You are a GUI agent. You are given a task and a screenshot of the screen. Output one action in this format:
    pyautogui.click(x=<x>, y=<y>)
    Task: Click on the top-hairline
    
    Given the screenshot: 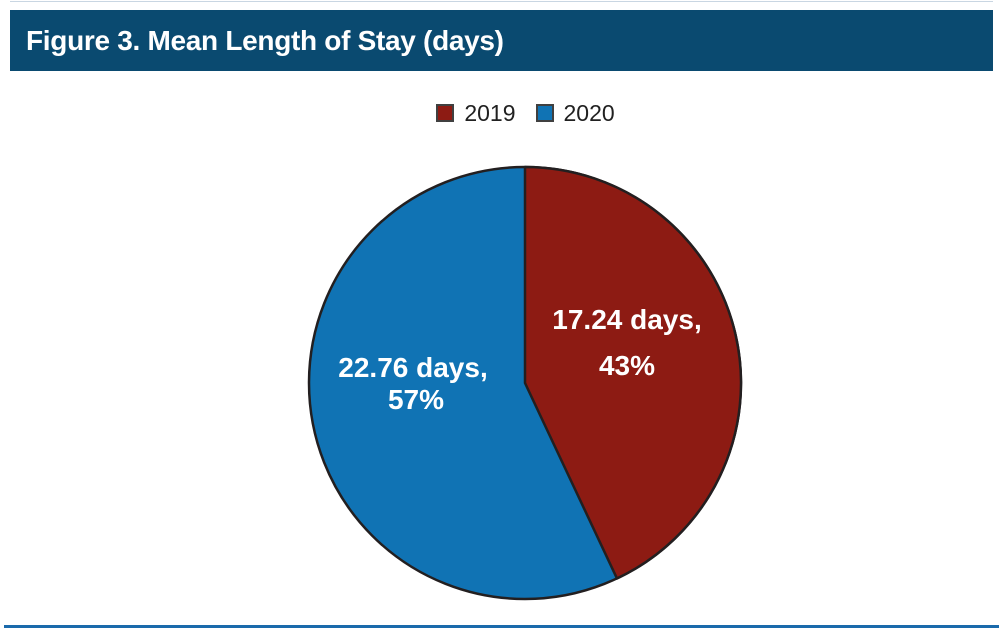 What is the action you would take?
    pyautogui.click(x=501, y=1)
    